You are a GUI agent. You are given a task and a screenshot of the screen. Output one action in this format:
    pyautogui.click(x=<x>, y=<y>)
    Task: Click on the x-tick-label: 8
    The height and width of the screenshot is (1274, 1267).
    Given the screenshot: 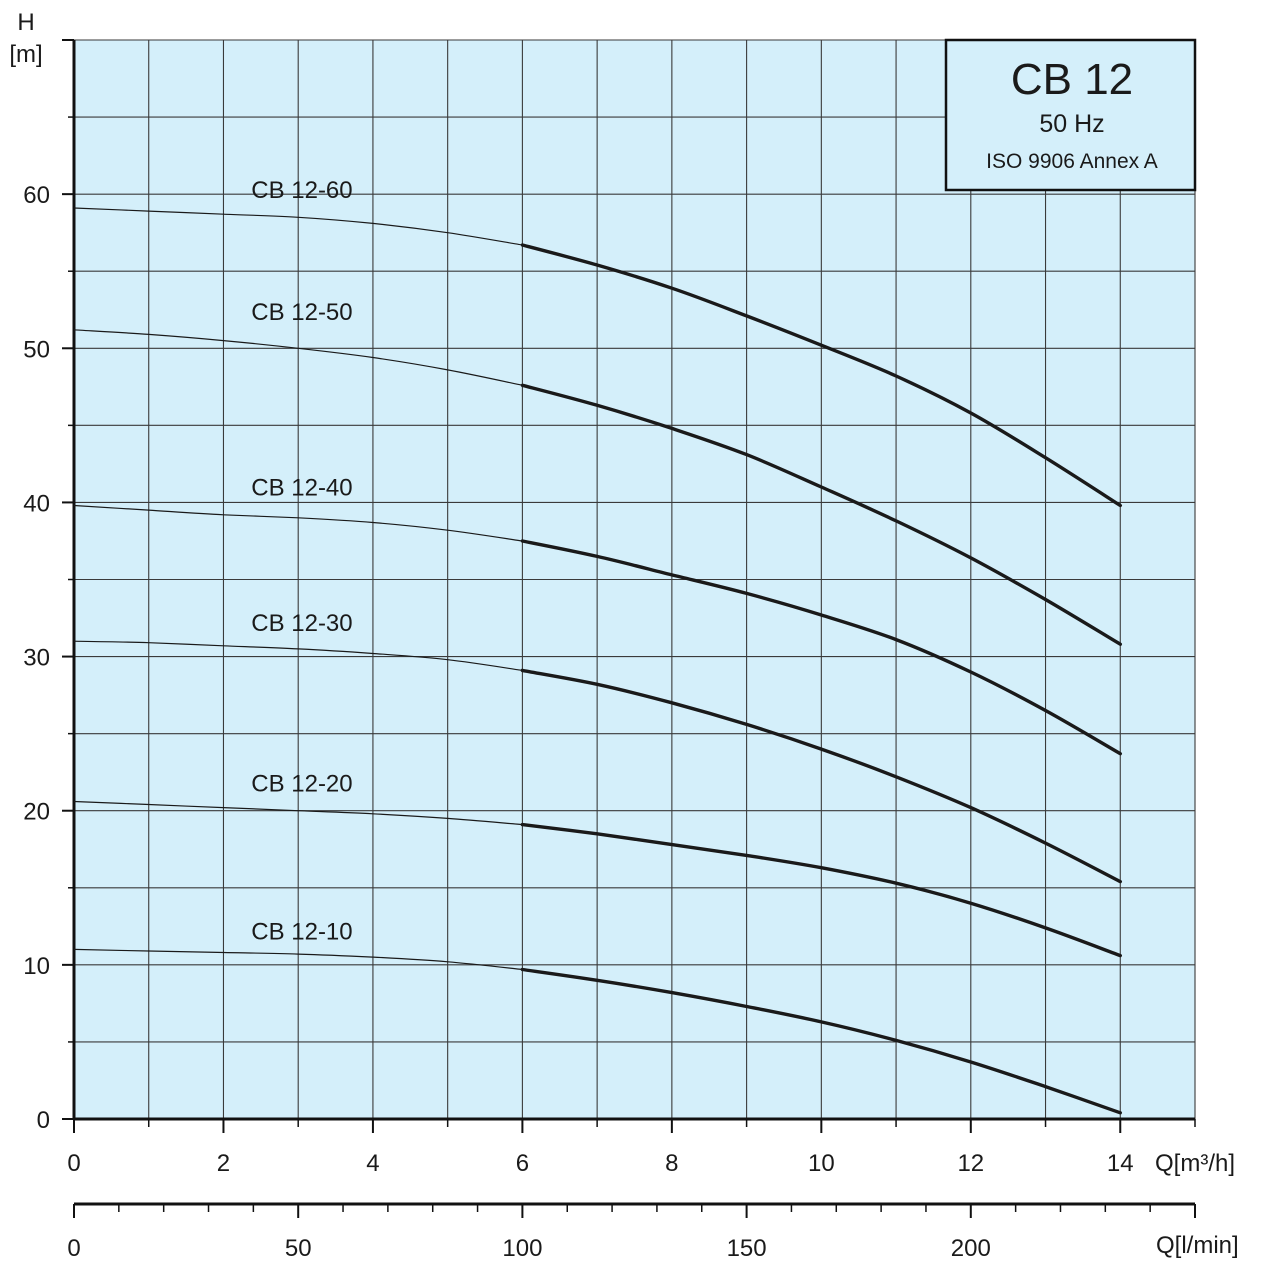 What is the action you would take?
    pyautogui.click(x=671, y=1163)
    